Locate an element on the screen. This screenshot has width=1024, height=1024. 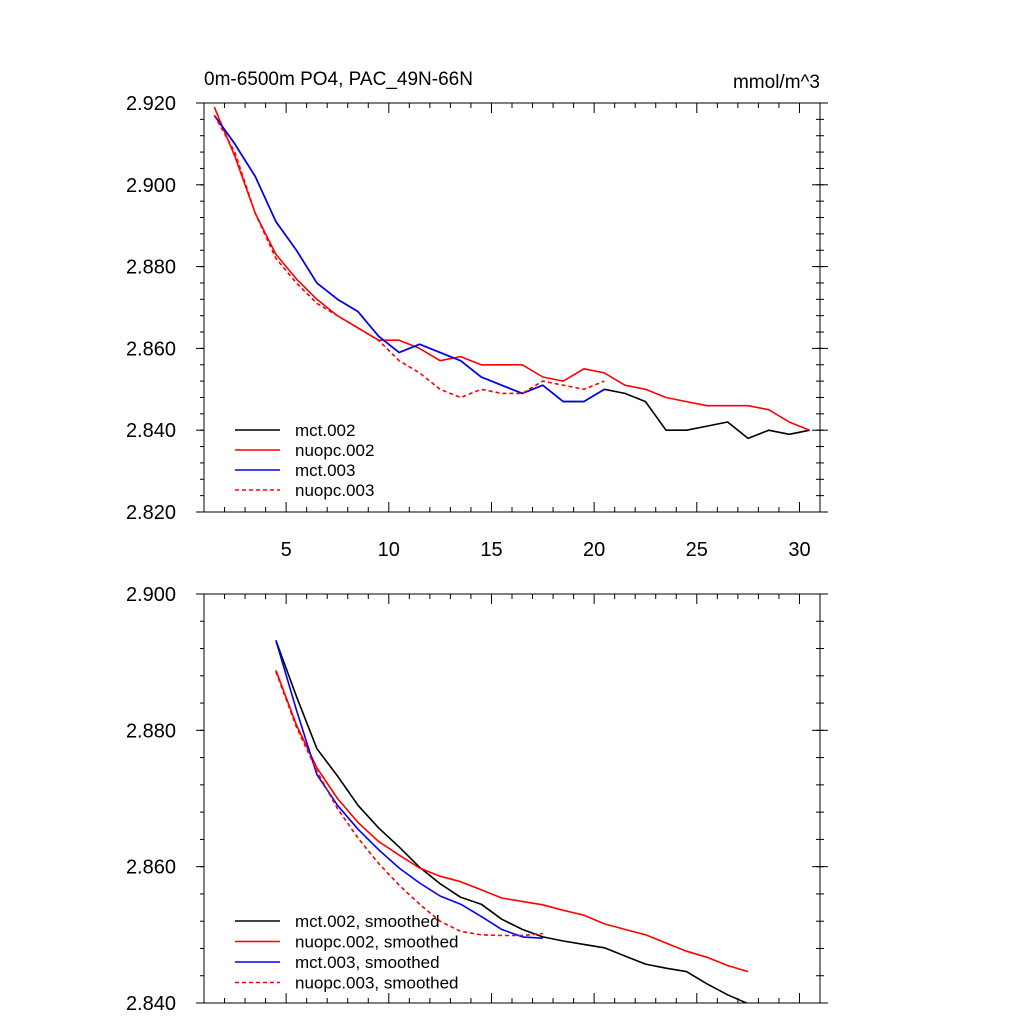
series-line-nuopc-003-smoothed is located at coordinates (409, 804).